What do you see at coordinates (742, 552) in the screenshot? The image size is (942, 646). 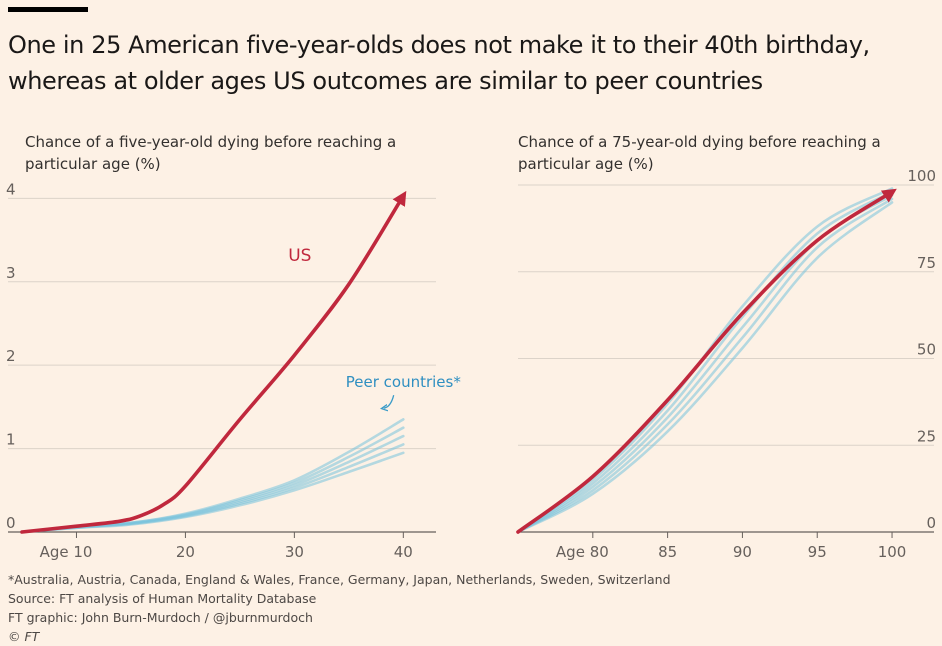 I see `x-tick-label: 90` at bounding box center [742, 552].